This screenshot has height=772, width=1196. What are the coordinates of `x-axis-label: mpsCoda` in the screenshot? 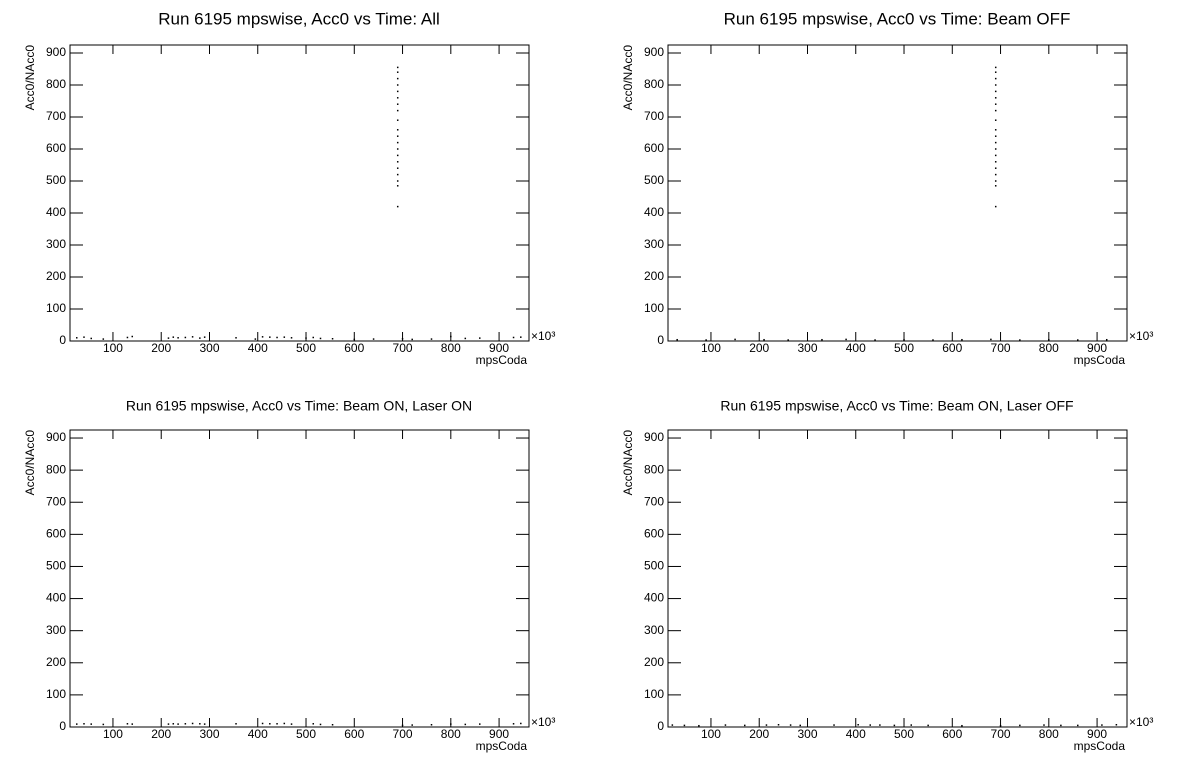 It's located at (502, 746).